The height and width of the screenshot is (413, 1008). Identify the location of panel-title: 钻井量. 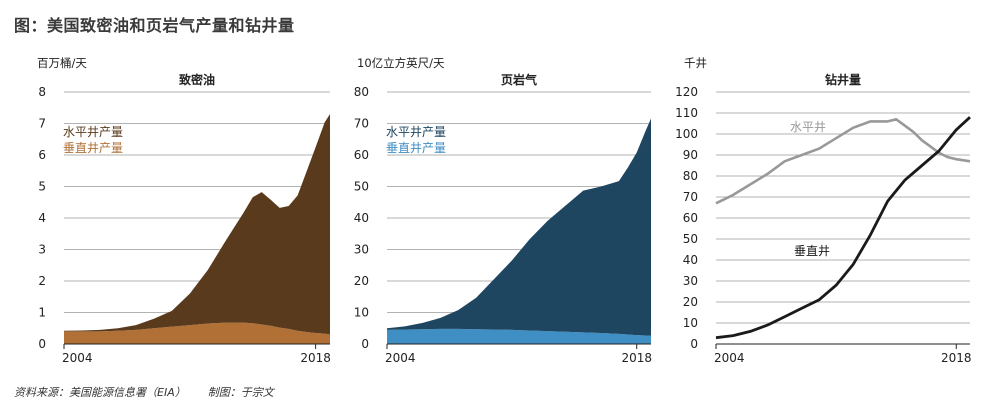
(843, 79).